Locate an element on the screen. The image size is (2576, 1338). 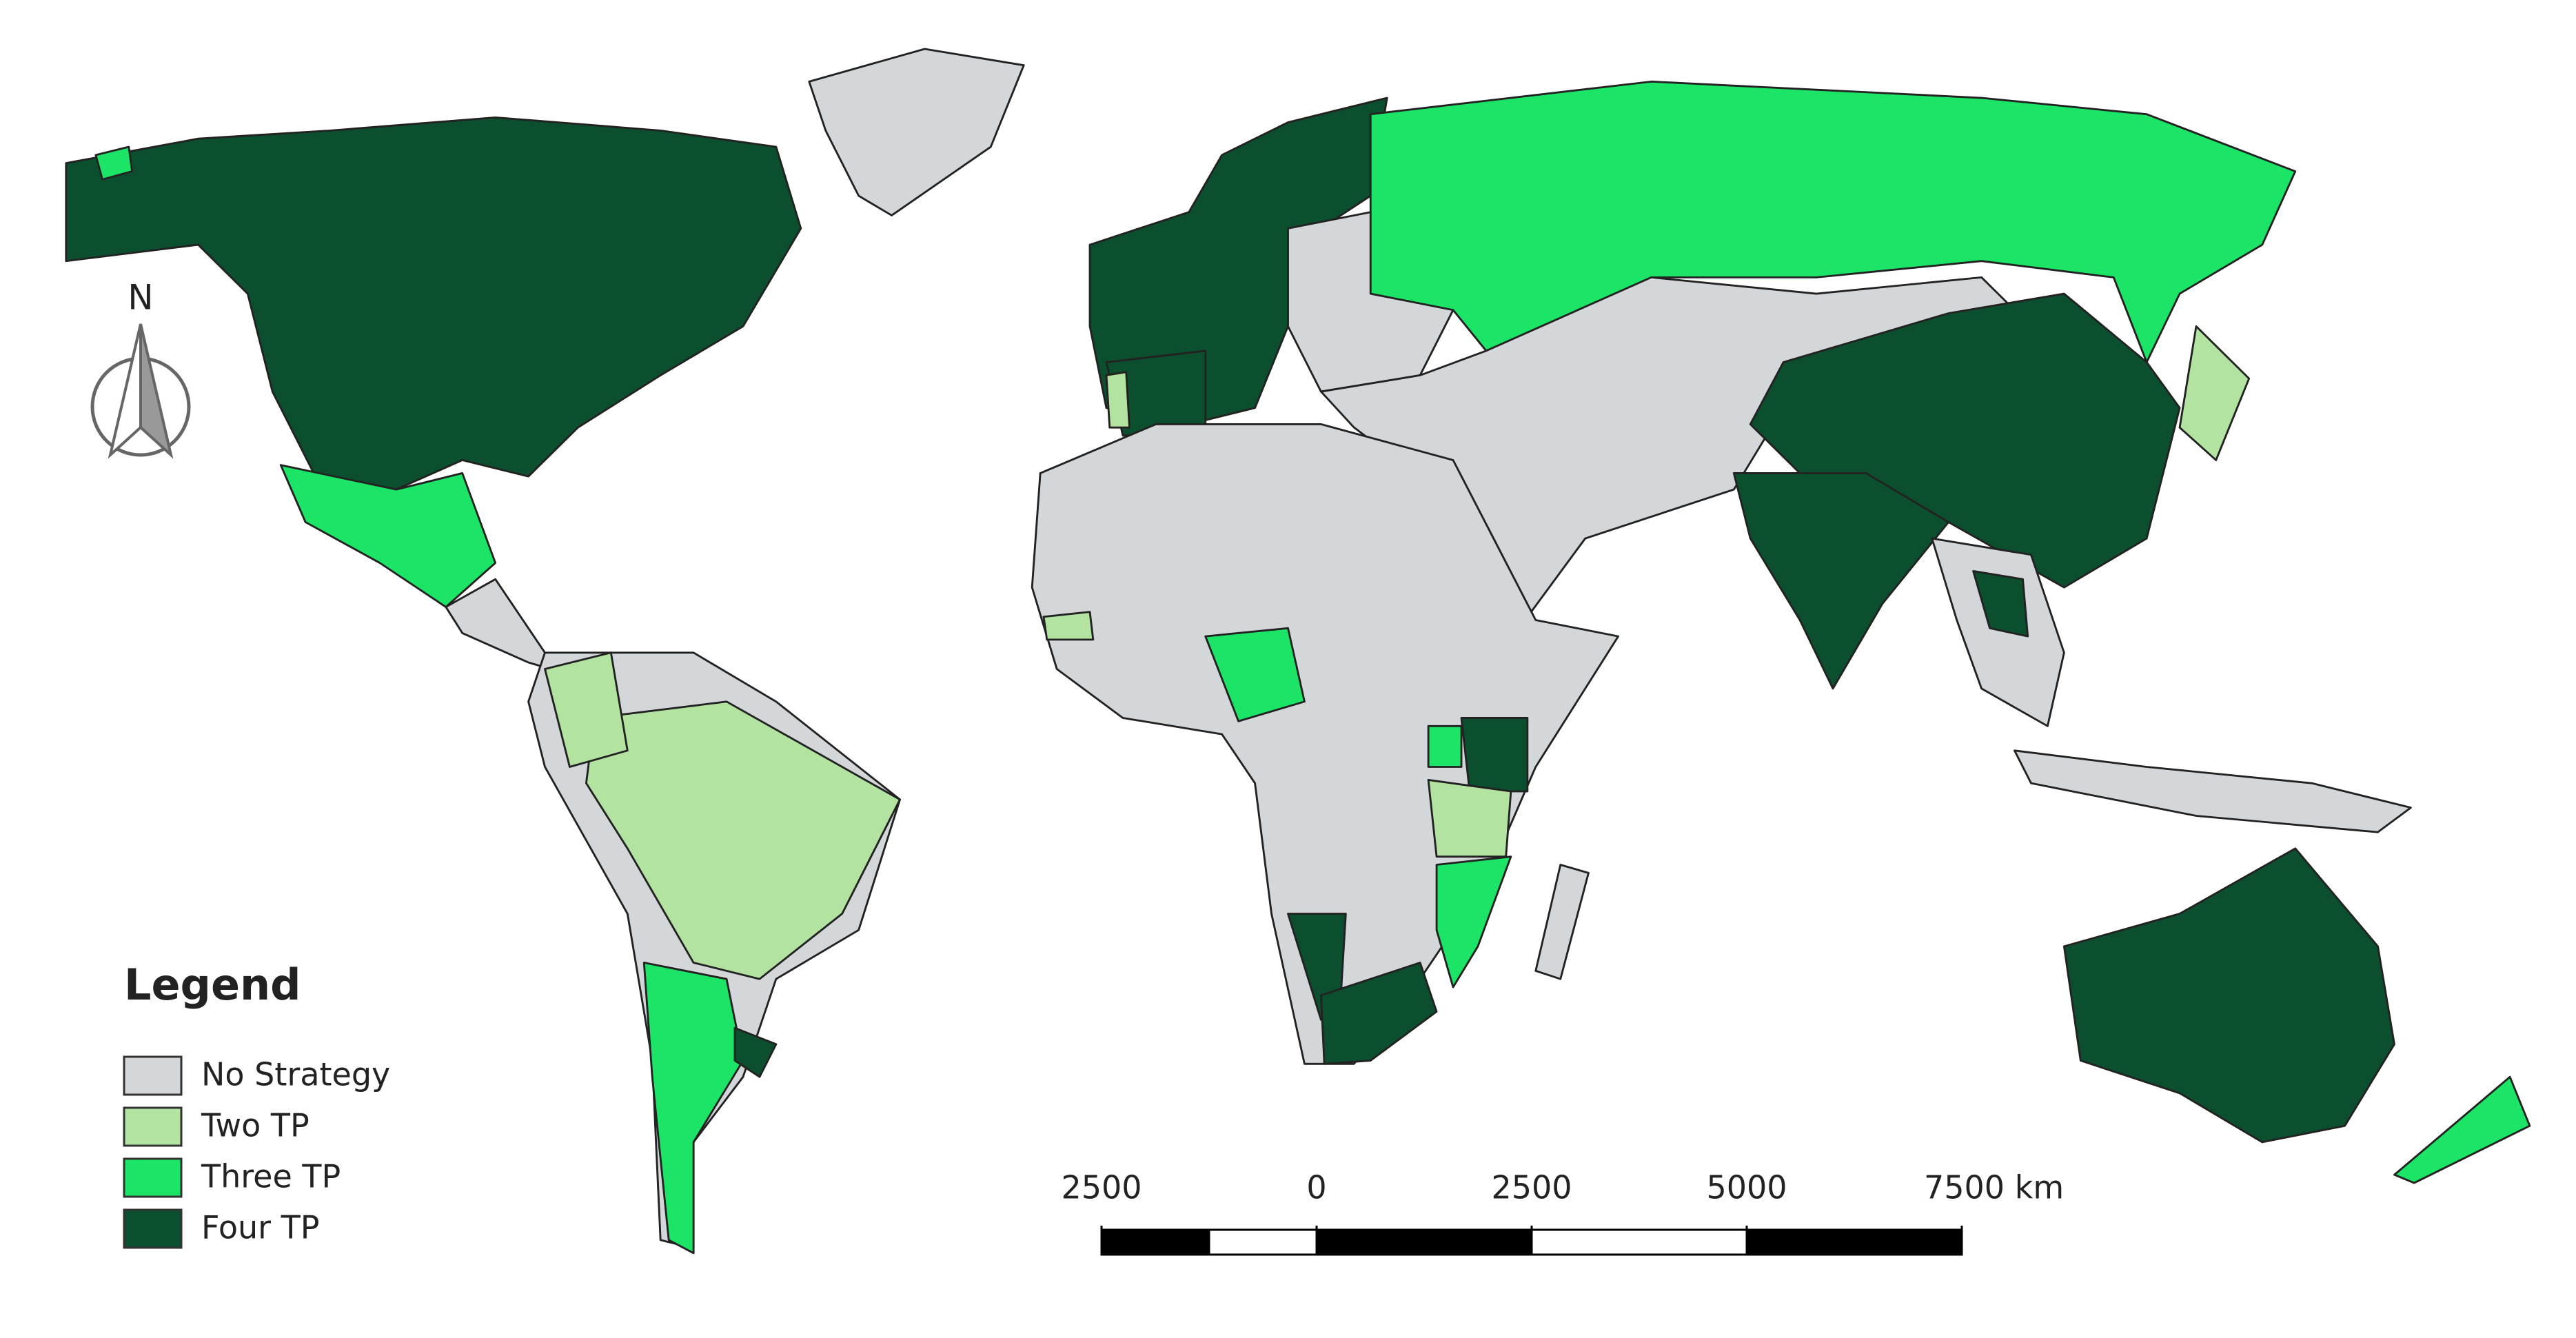
kenya is located at coordinates (1494, 755).